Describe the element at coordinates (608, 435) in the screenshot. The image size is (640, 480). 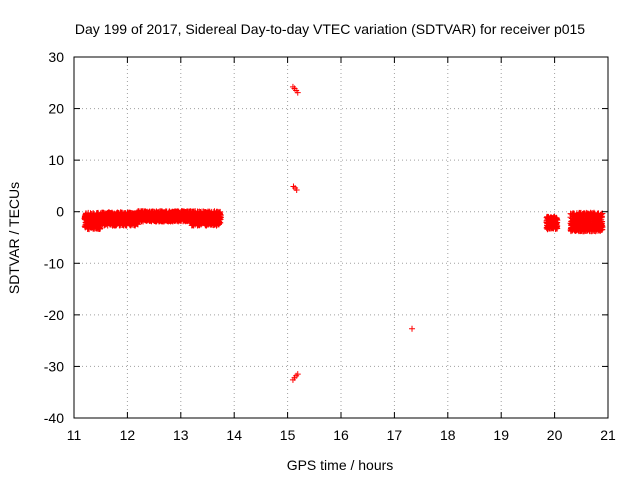
I see `x-tick-label: 21` at that location.